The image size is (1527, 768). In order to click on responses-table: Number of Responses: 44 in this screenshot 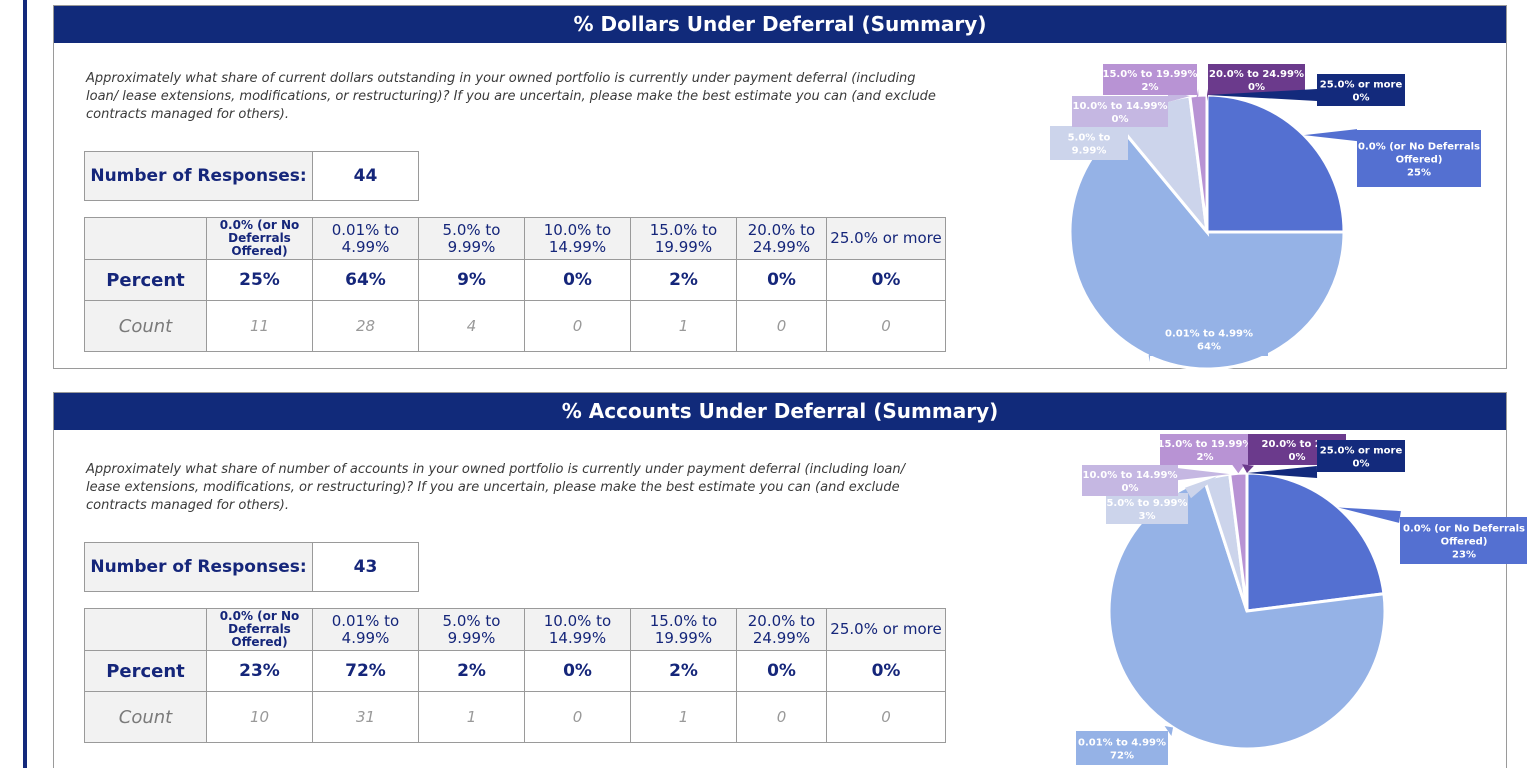, I will do `click(251, 176)`.